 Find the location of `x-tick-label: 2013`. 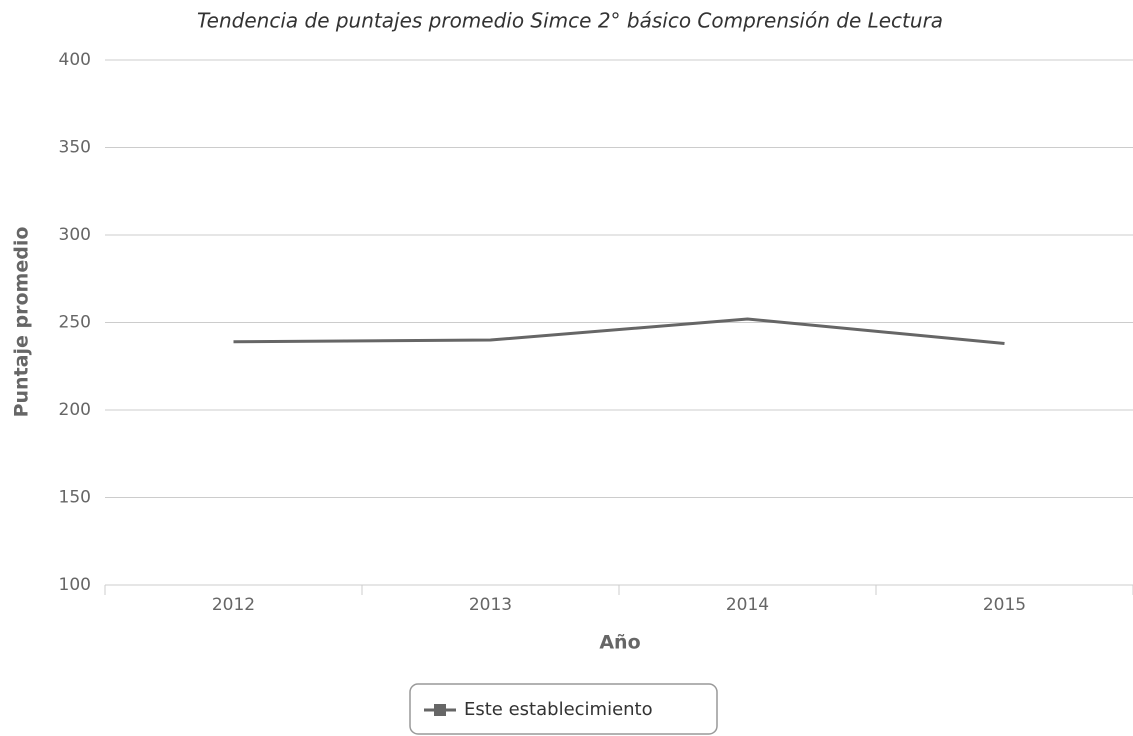

x-tick-label: 2013 is located at coordinates (490, 605).